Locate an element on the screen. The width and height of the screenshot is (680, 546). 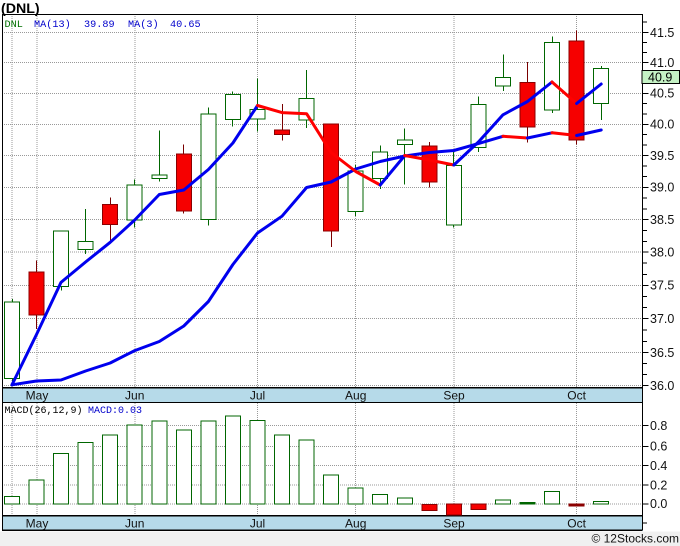
svg-text: MA(3) is located at coordinates (143, 25).